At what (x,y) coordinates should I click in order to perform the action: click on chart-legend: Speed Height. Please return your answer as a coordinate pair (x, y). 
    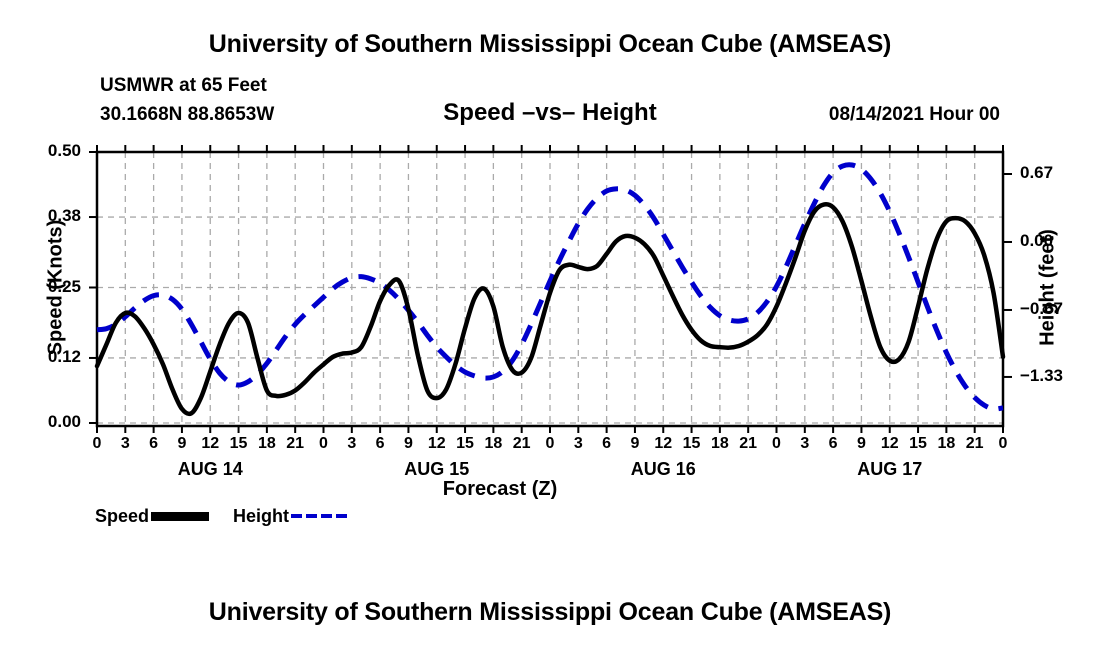
    Looking at the image, I should click on (222, 516).